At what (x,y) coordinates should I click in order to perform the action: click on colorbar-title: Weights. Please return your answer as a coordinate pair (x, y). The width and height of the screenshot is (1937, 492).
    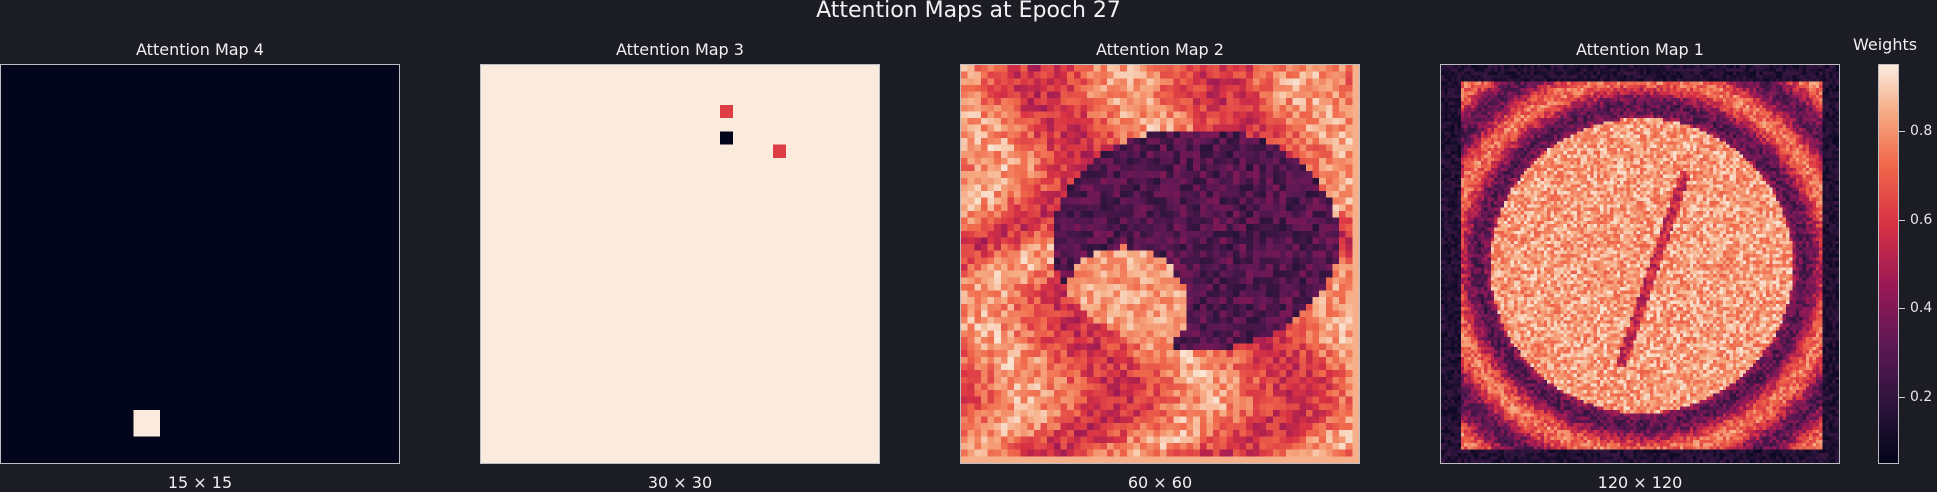
    Looking at the image, I should click on (1885, 44).